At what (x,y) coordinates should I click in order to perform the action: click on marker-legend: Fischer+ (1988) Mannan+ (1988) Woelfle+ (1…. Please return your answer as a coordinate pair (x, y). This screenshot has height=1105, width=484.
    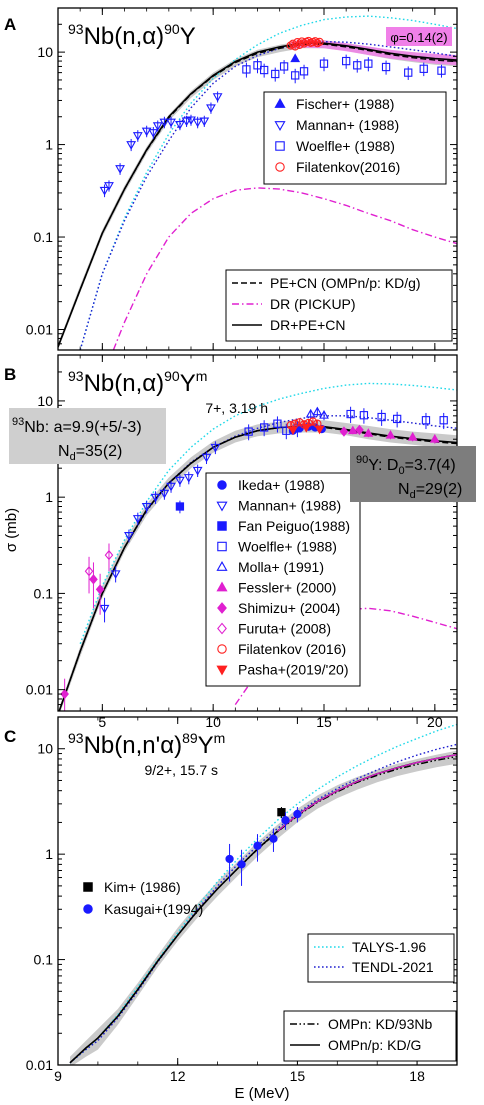
    Looking at the image, I should click on (355, 138).